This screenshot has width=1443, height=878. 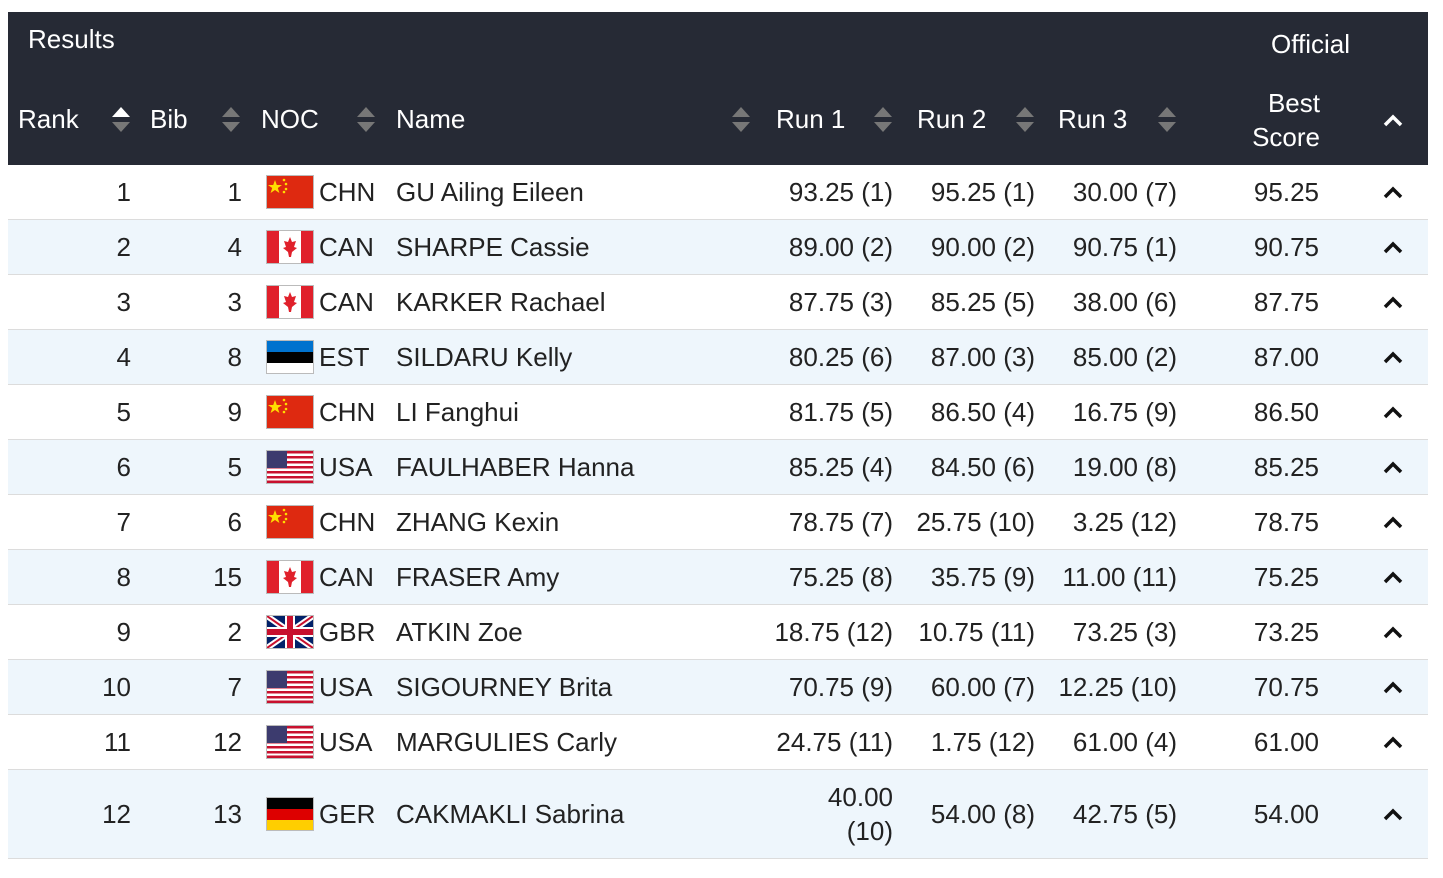 What do you see at coordinates (191, 412) in the screenshot?
I see `bib: 9` at bounding box center [191, 412].